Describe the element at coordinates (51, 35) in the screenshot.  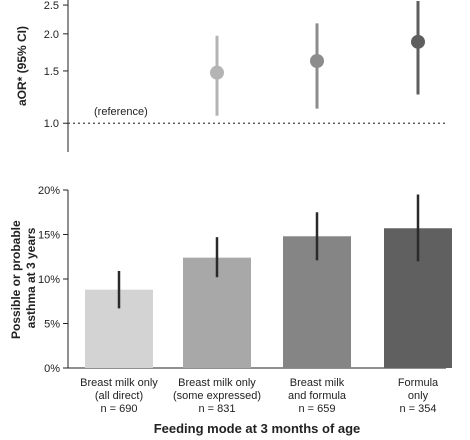
I see `aor-tick-label: 2.0` at that location.